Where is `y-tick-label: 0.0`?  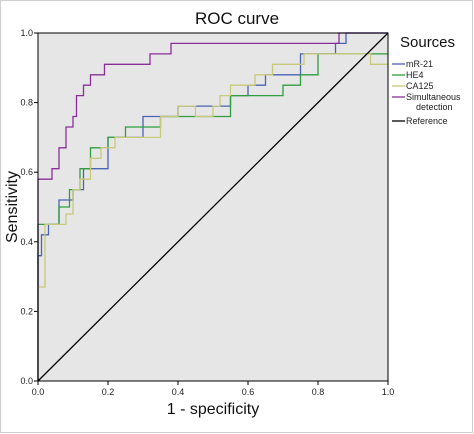
y-tick-label: 0.0 is located at coordinates (26, 381).